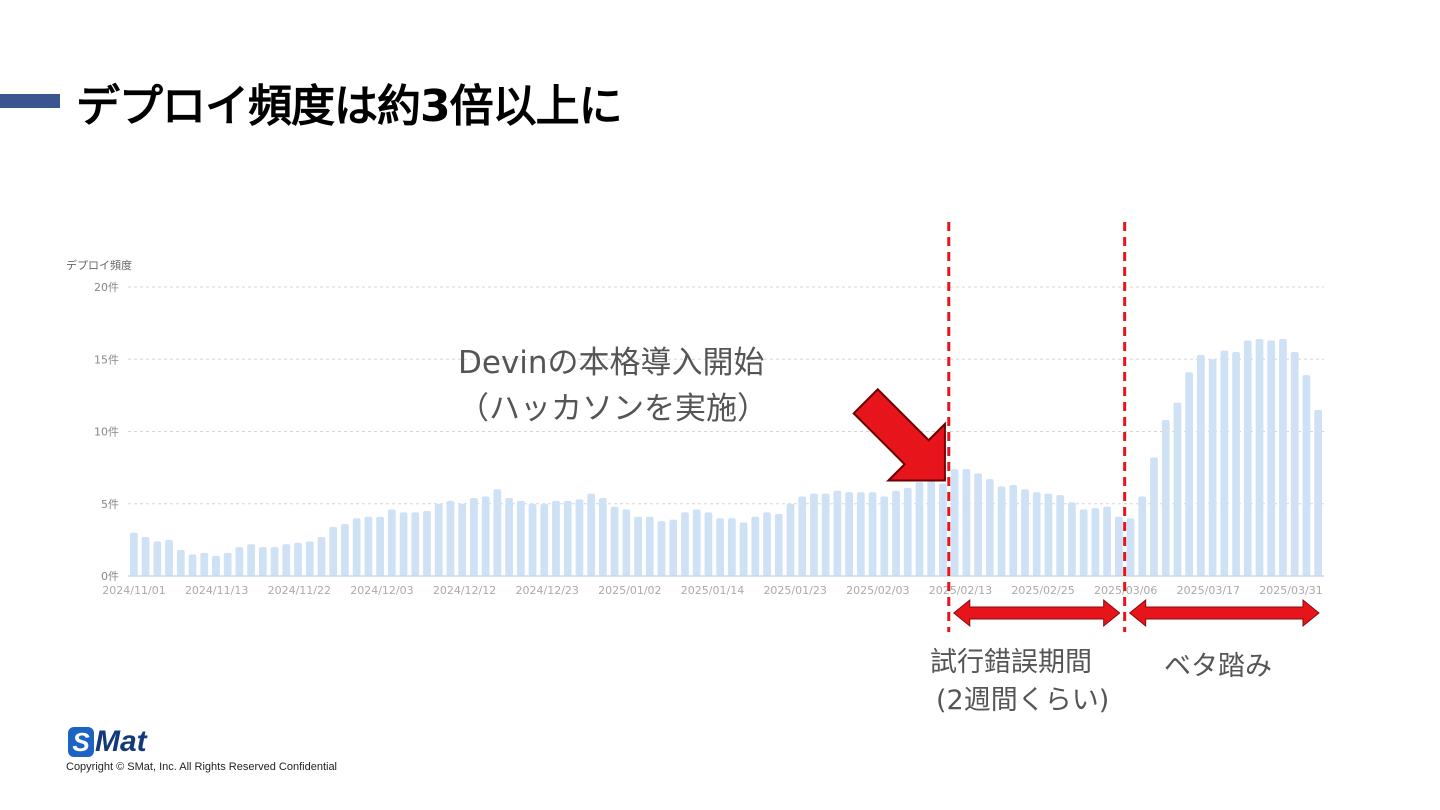  I want to click on y-tick-label: 10件, so click(106, 432).